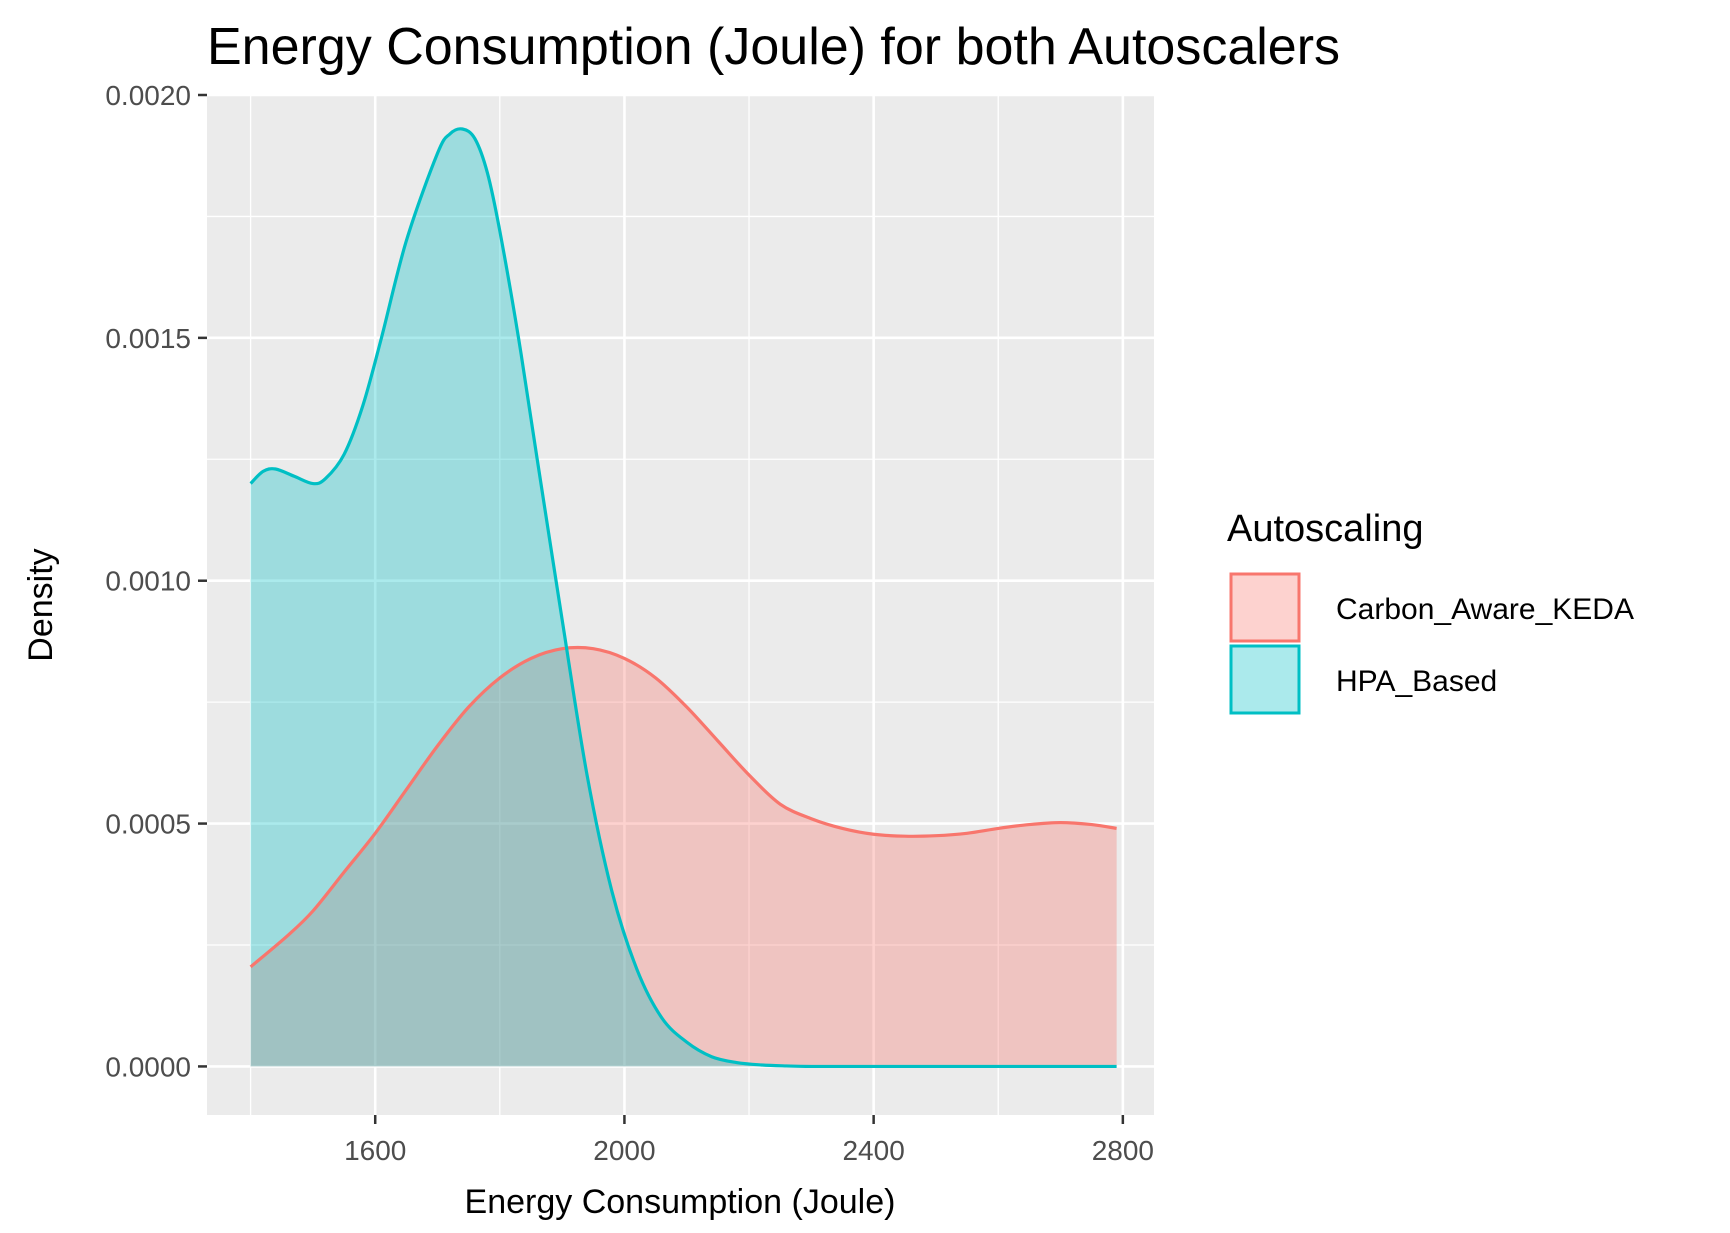 The image size is (1730, 1233). What do you see at coordinates (148, 1066) in the screenshot?
I see `y-tick-label: 0.0000` at bounding box center [148, 1066].